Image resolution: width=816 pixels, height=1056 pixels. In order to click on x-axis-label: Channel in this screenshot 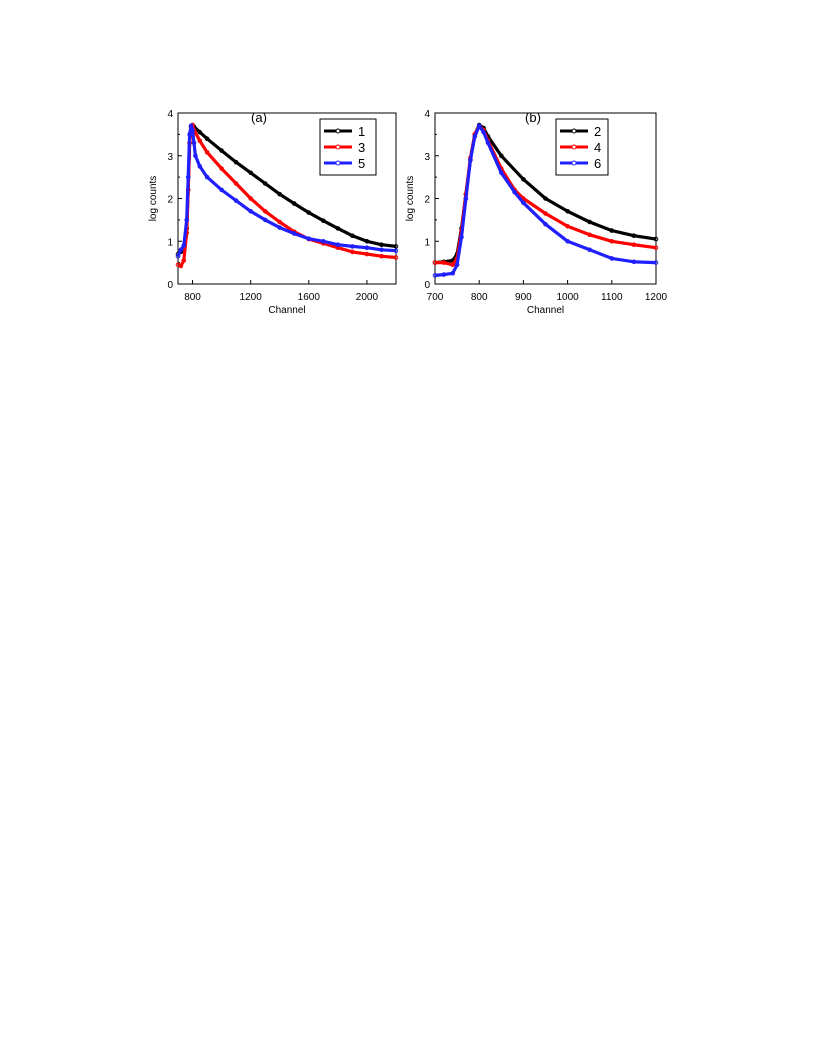, I will do `click(545, 310)`.